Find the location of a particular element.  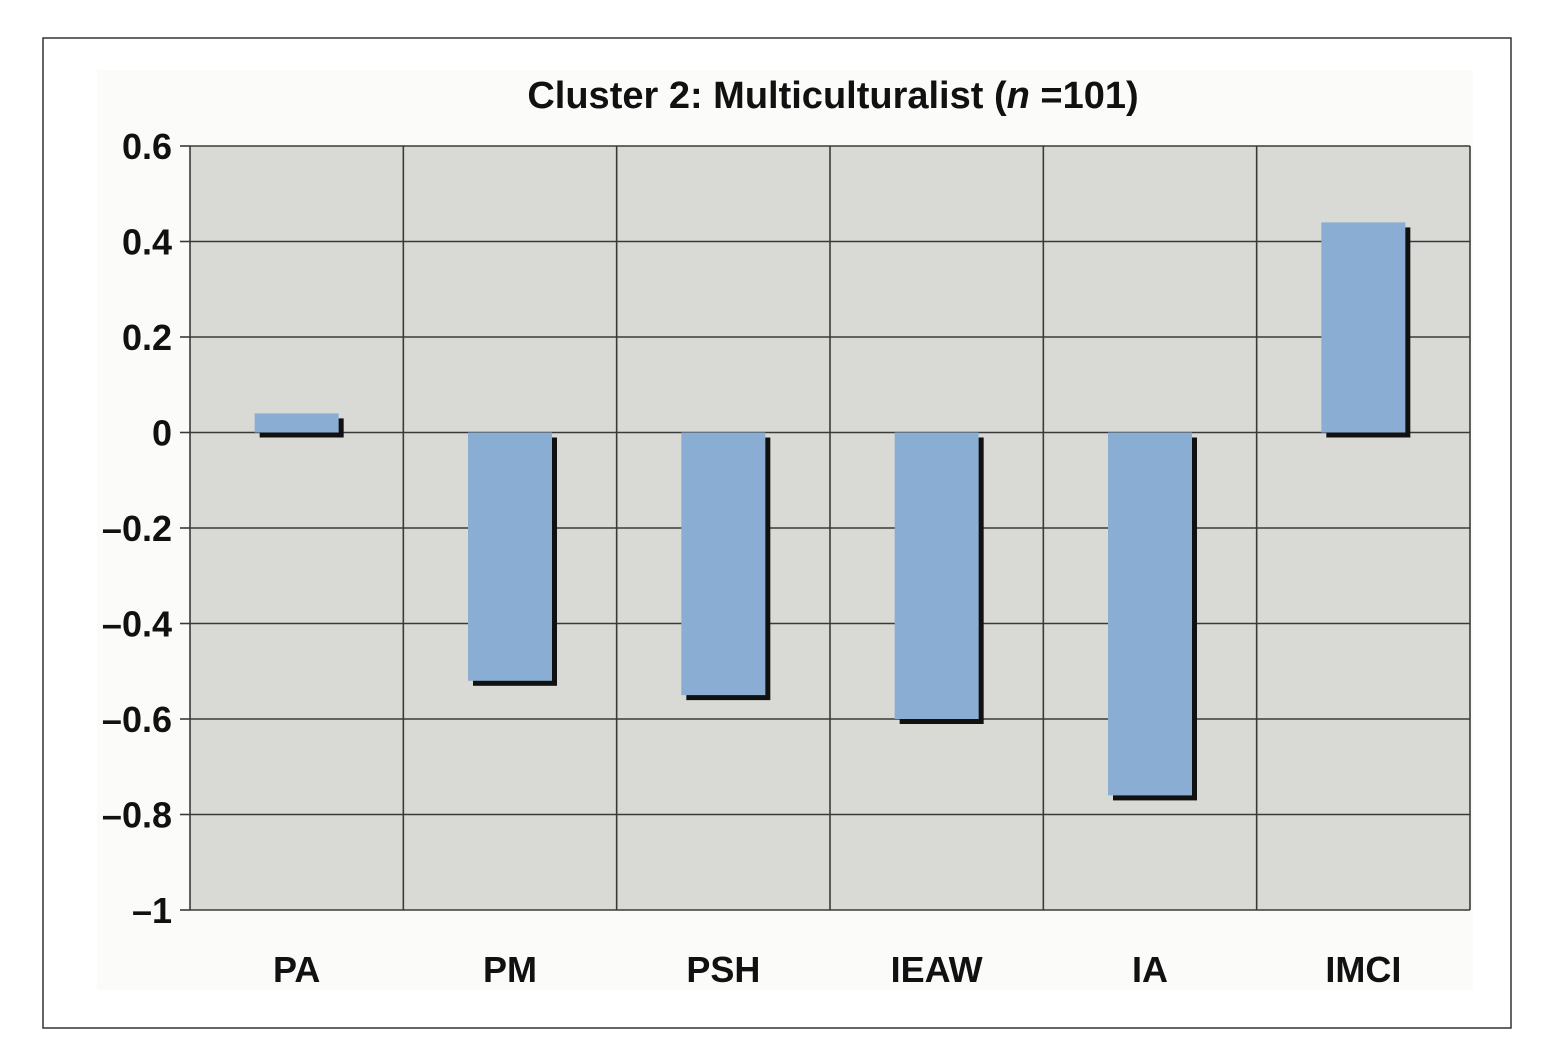

x-tick-label: PA is located at coordinates (296, 969).